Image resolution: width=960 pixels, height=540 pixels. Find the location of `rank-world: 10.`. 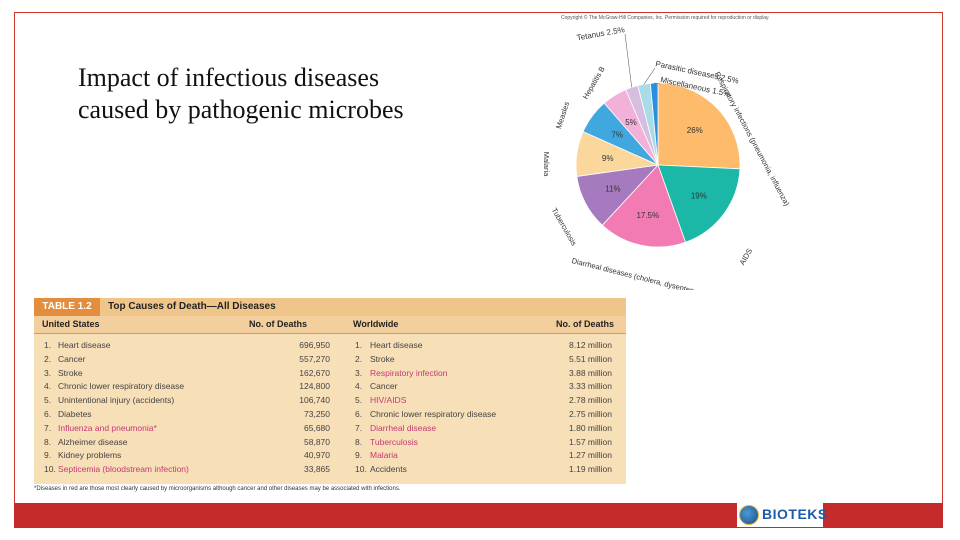

rank-world: 10. is located at coordinates (361, 469).